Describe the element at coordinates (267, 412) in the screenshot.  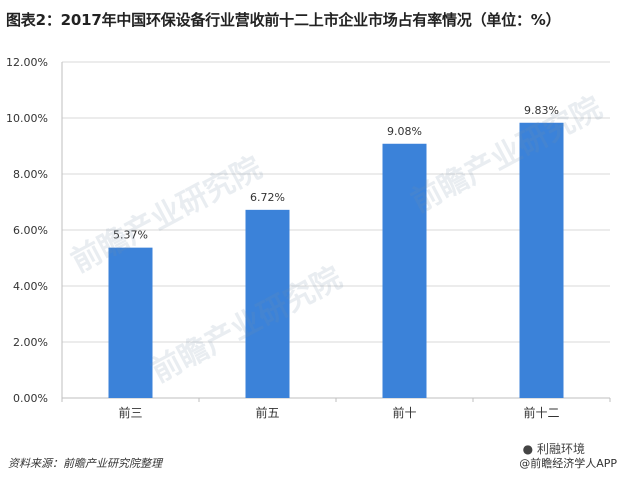
I see `x-tick-label: 前五` at that location.